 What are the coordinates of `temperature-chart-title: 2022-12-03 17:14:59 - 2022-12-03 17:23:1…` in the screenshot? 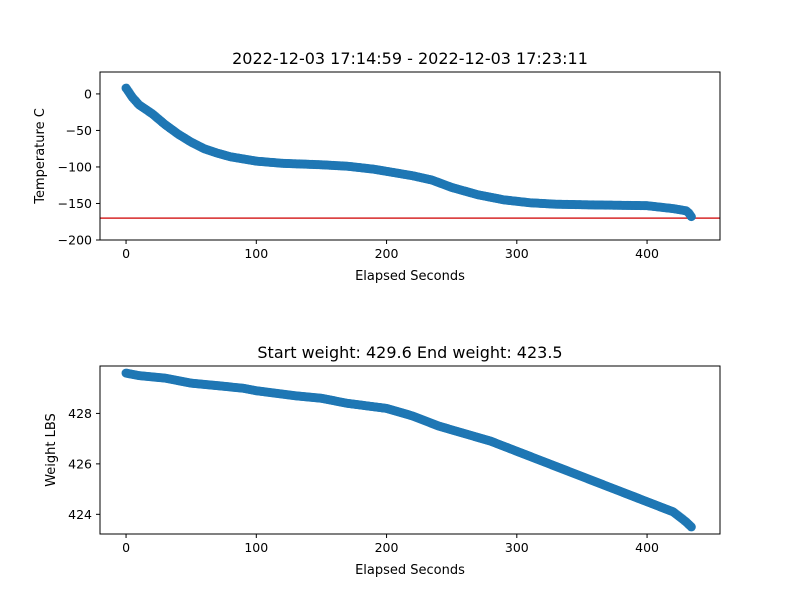 It's located at (410, 58).